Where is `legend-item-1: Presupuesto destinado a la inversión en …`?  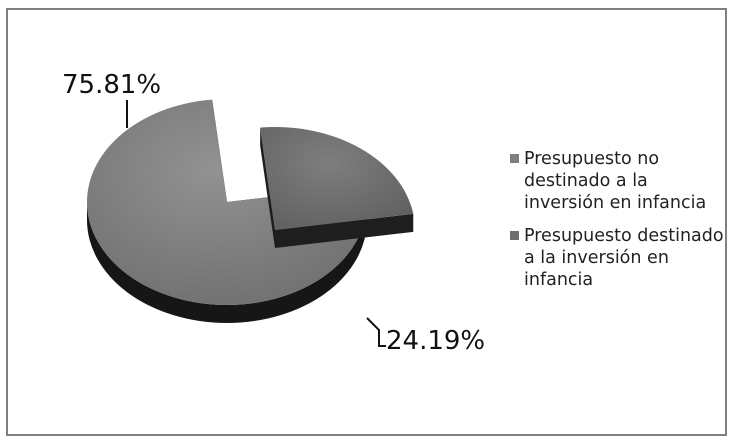
legend-item-1: Presupuesto destinado a la inversión en … is located at coordinates (617, 258).